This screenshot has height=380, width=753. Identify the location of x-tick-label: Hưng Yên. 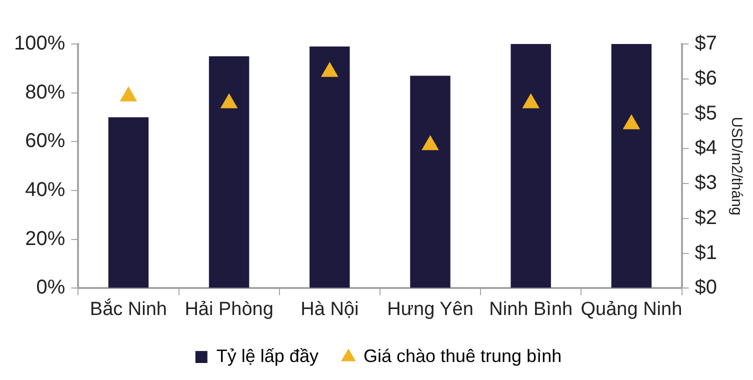
(430, 309).